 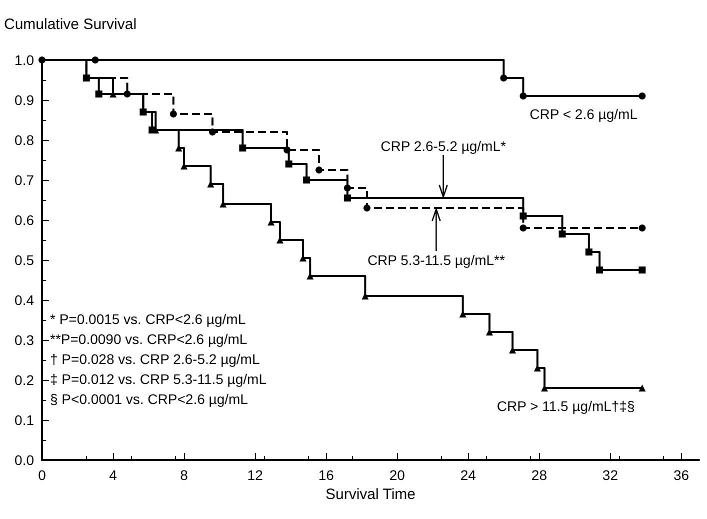 I want to click on annotation: **P=0.0090 vs. CRP<2.6 µg/mL, so click(x=149, y=339).